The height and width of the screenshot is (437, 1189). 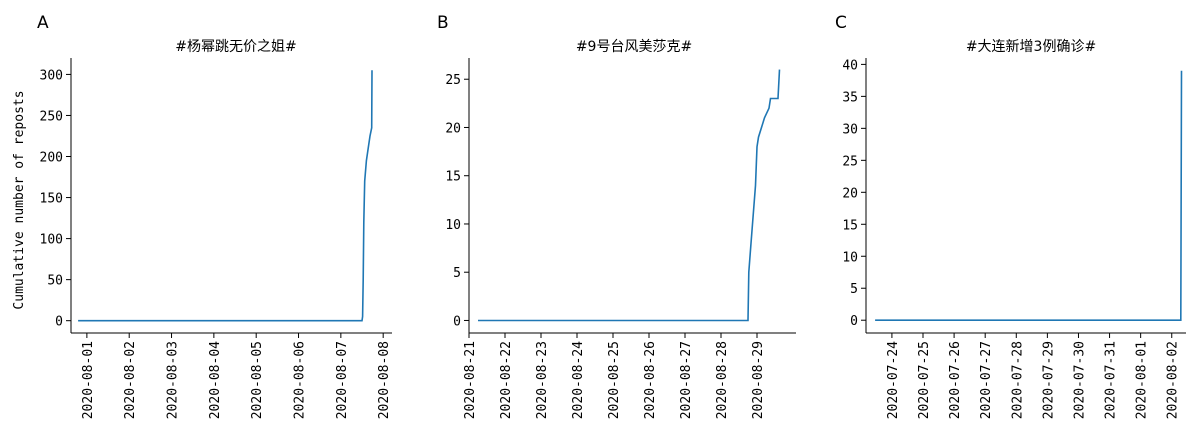 What do you see at coordinates (893, 380) in the screenshot?
I see `x-tick-label: 2020-07-24` at bounding box center [893, 380].